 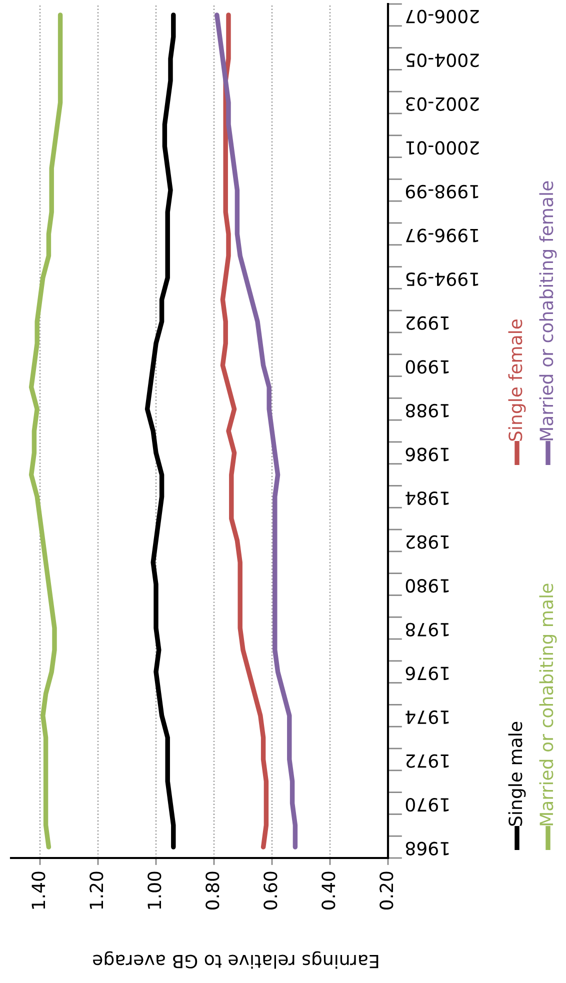 What do you see at coordinates (427, 629) in the screenshot?
I see `y-tick-label: 1978` at bounding box center [427, 629].